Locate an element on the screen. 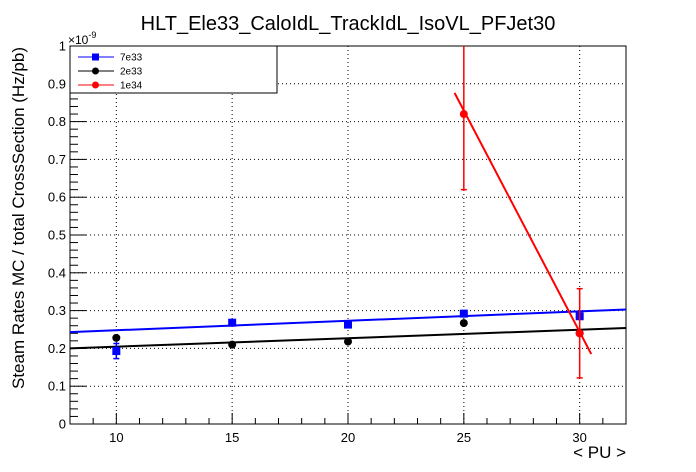 The height and width of the screenshot is (472, 696). x-tick-label: 30 is located at coordinates (579, 437).